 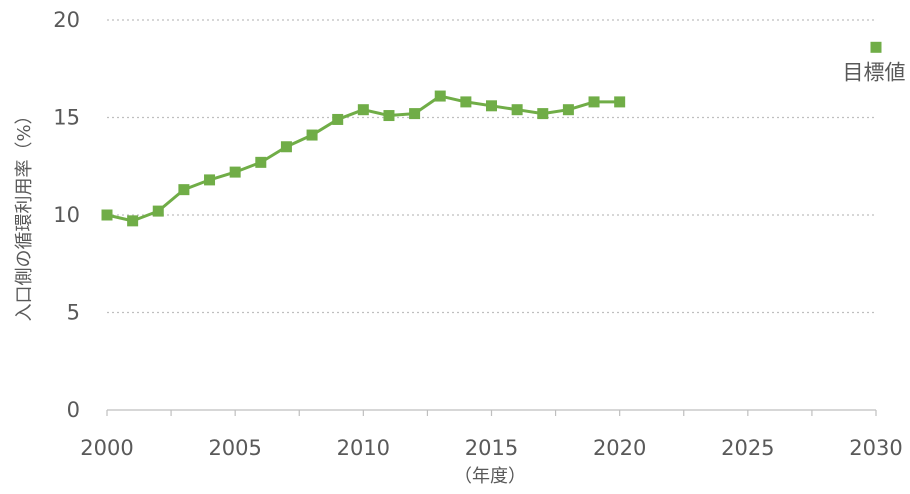 What do you see at coordinates (491, 412) in the screenshot?
I see `x-axis` at bounding box center [491, 412].